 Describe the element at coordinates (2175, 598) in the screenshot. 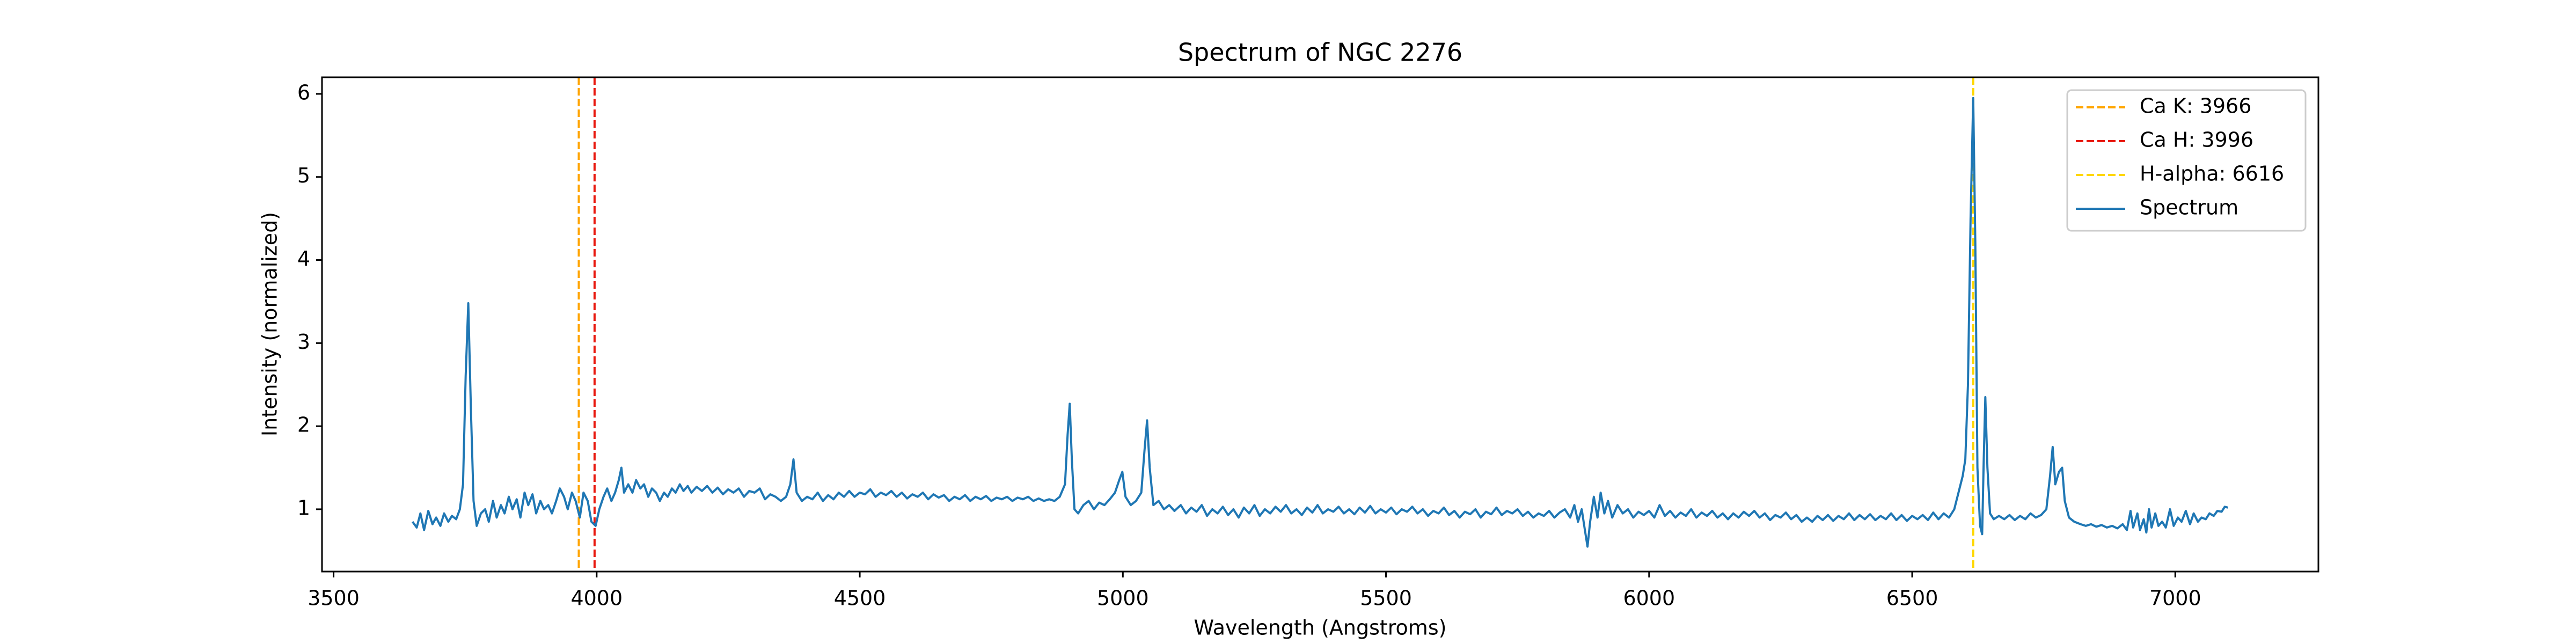

I see `x-tick-label: 7000` at that location.